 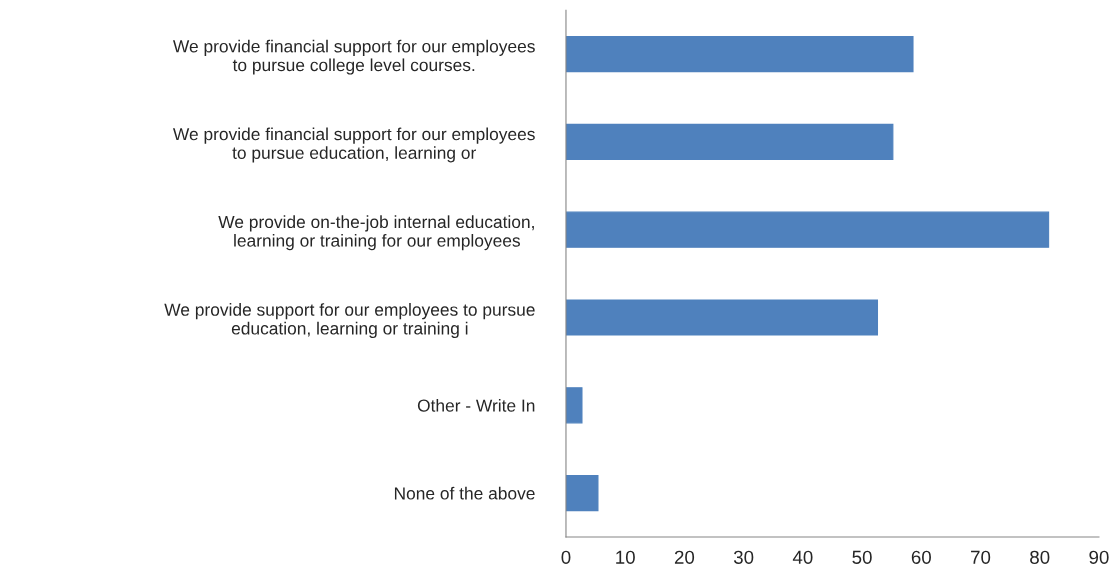 What do you see at coordinates (476, 405) in the screenshot?
I see `y-tick-label: Other - Write In` at bounding box center [476, 405].